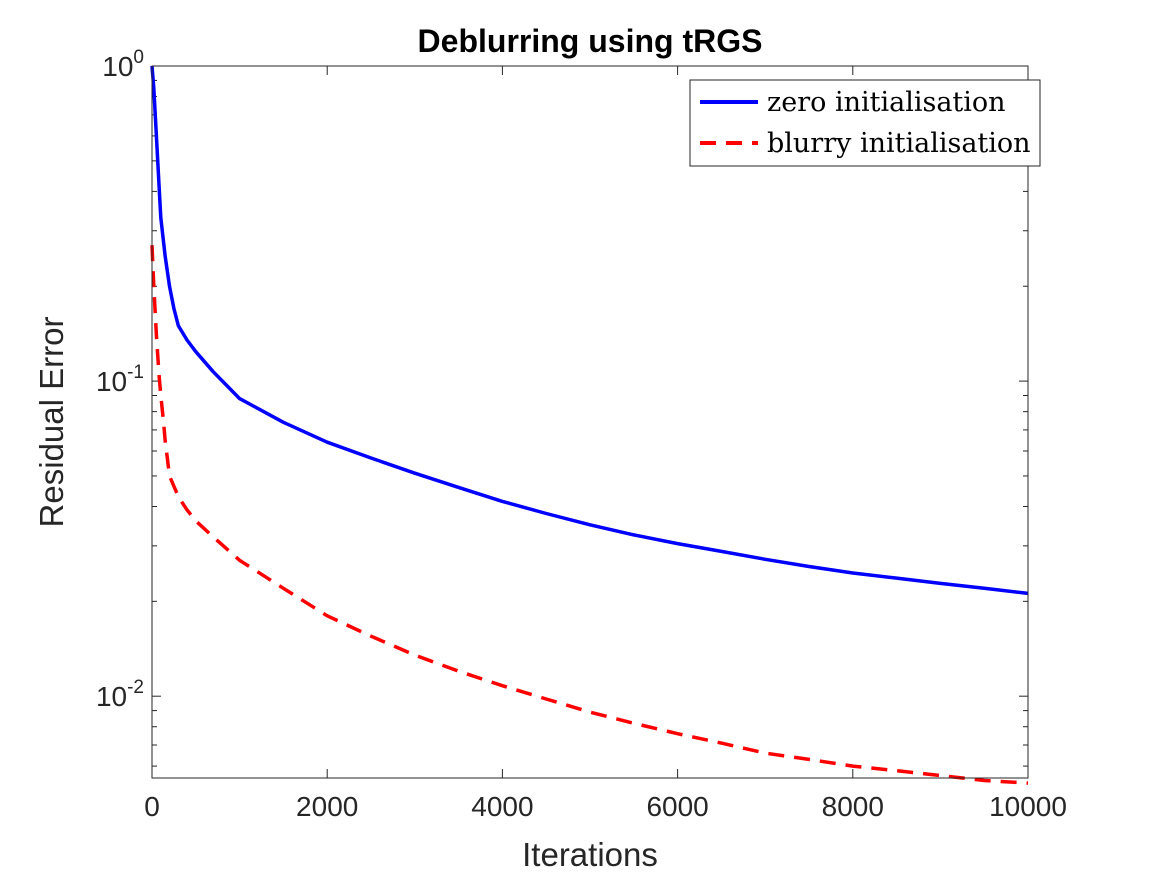  Describe the element at coordinates (327, 806) in the screenshot. I see `x-tick-label: 2000` at that location.